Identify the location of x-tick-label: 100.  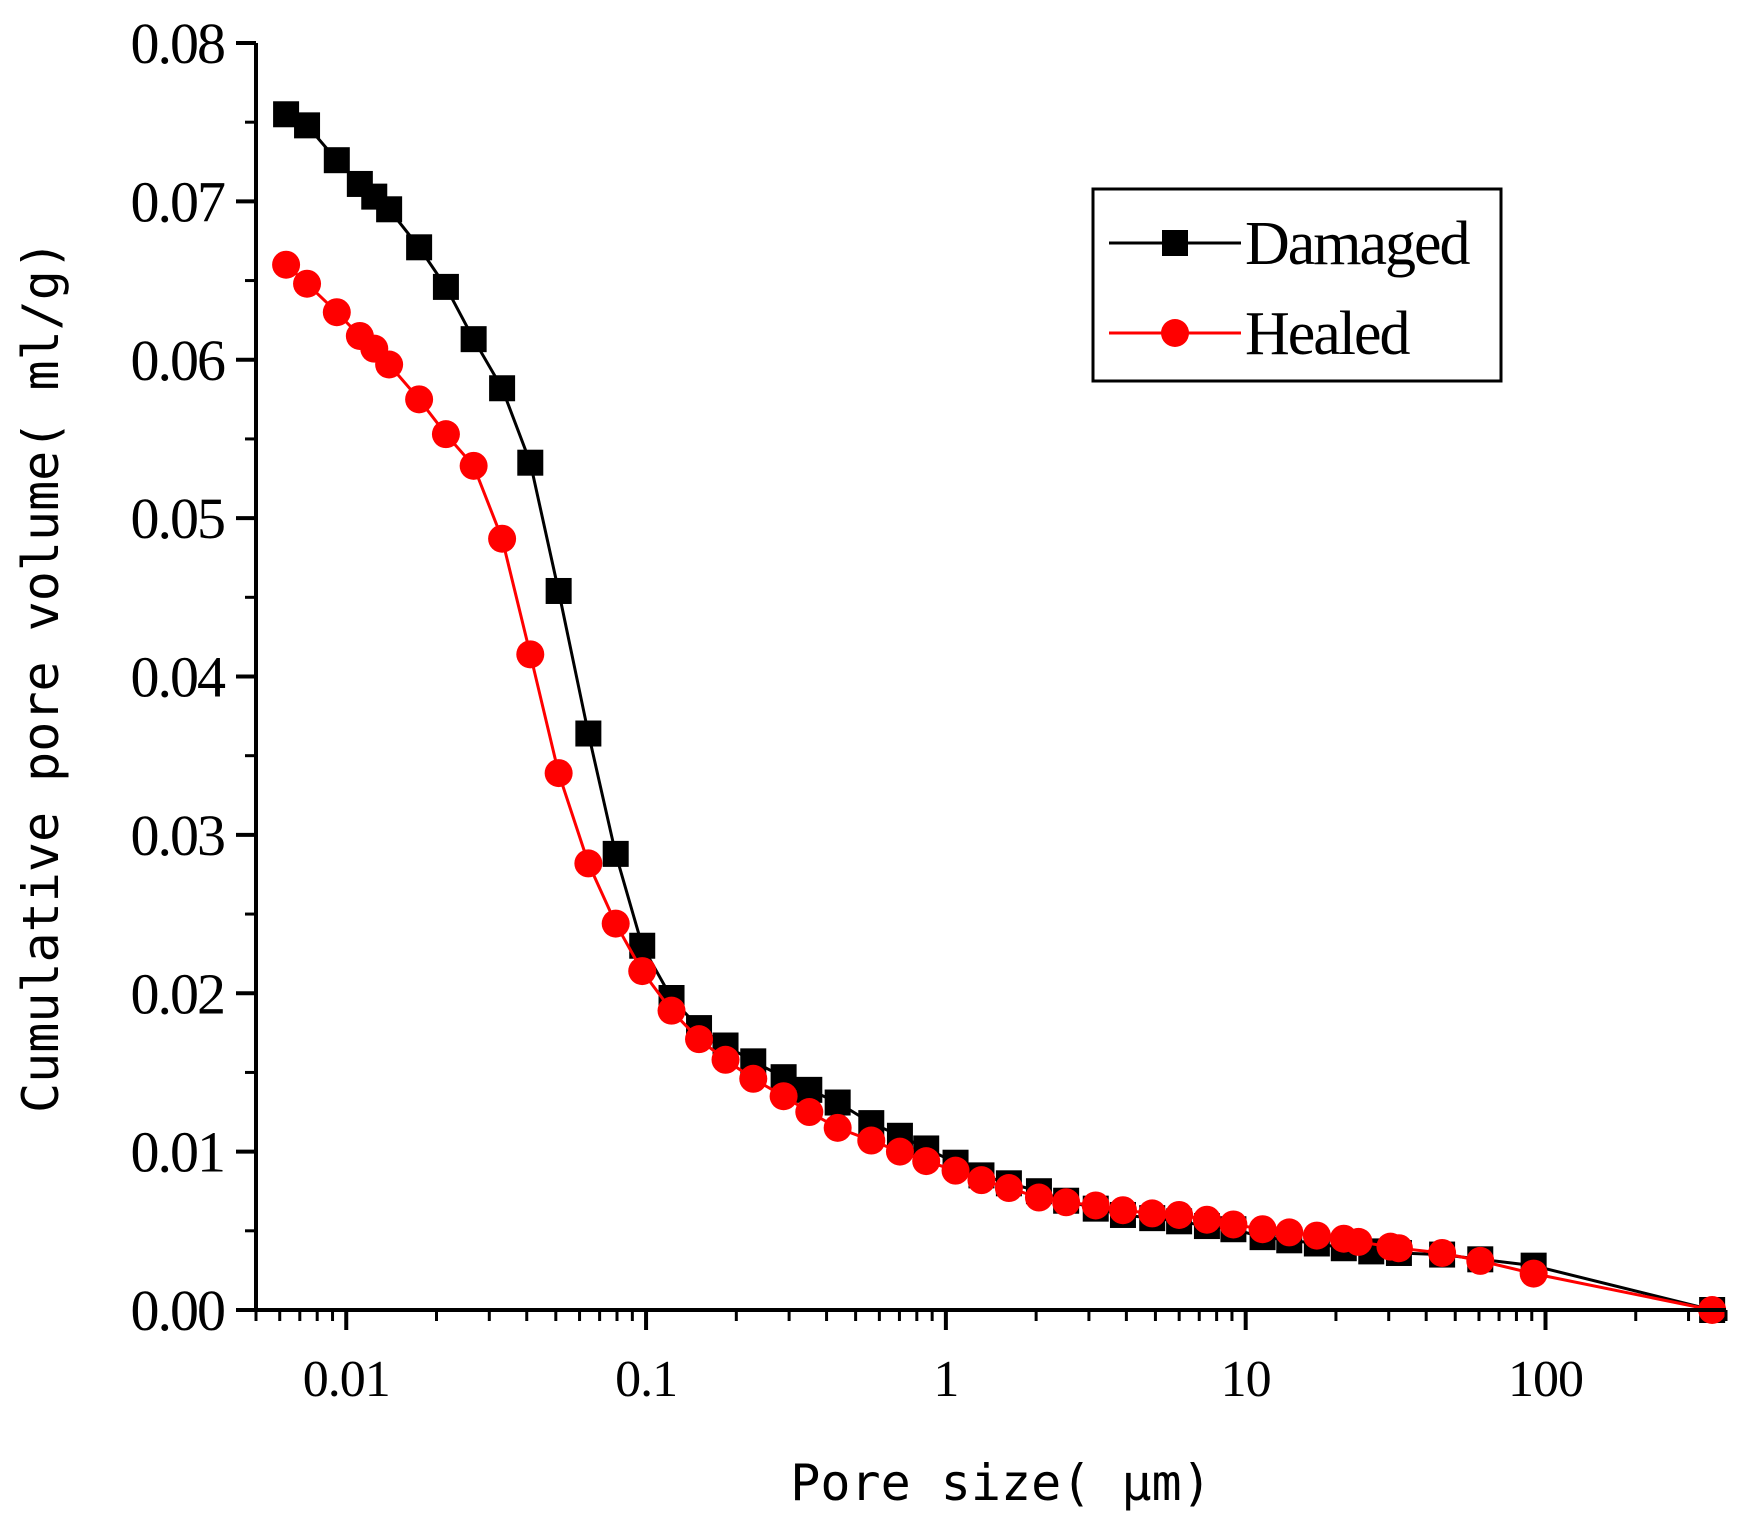
(1545, 1379).